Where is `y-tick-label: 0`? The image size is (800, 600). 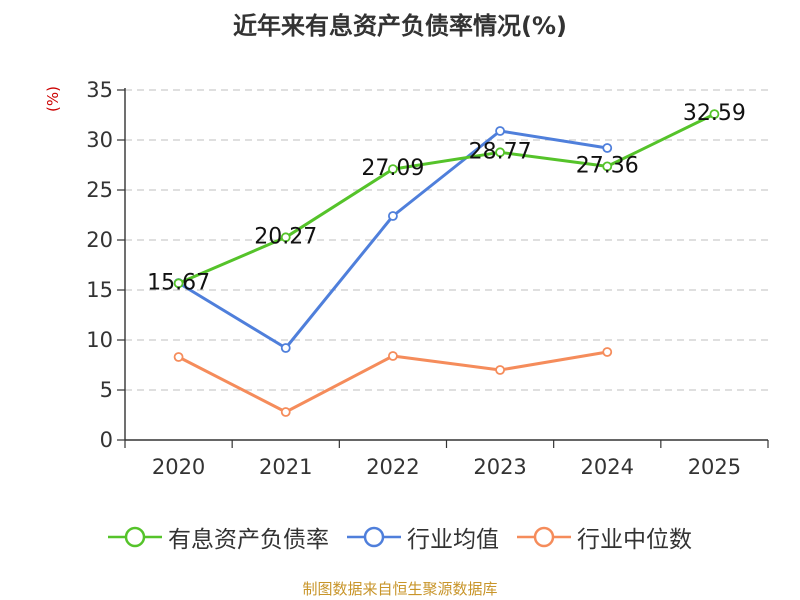 y-tick-label: 0 is located at coordinates (106, 440).